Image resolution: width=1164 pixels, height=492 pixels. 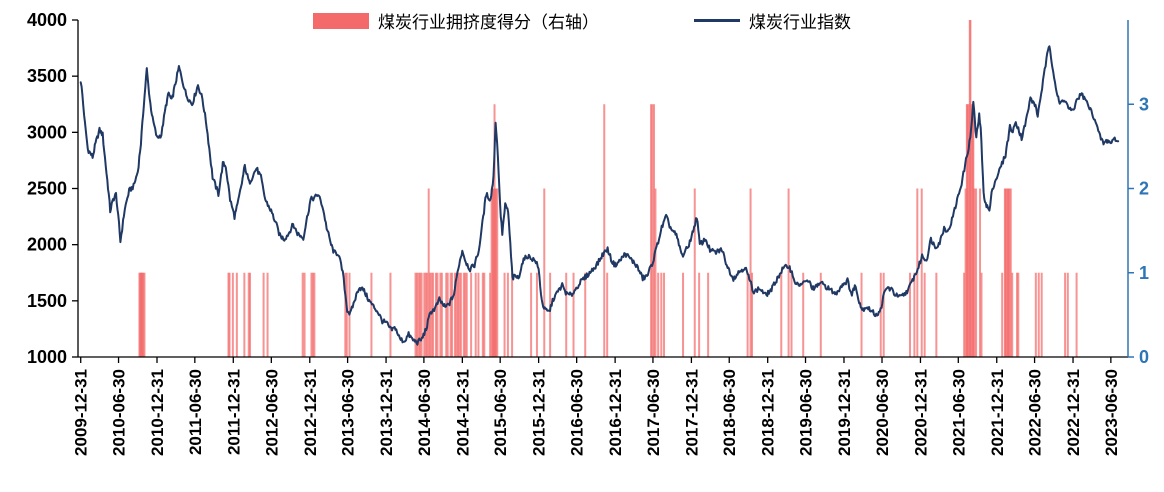 What do you see at coordinates (462, 412) in the screenshot?
I see `x-axis-tick-label: 2014-12-31` at bounding box center [462, 412].